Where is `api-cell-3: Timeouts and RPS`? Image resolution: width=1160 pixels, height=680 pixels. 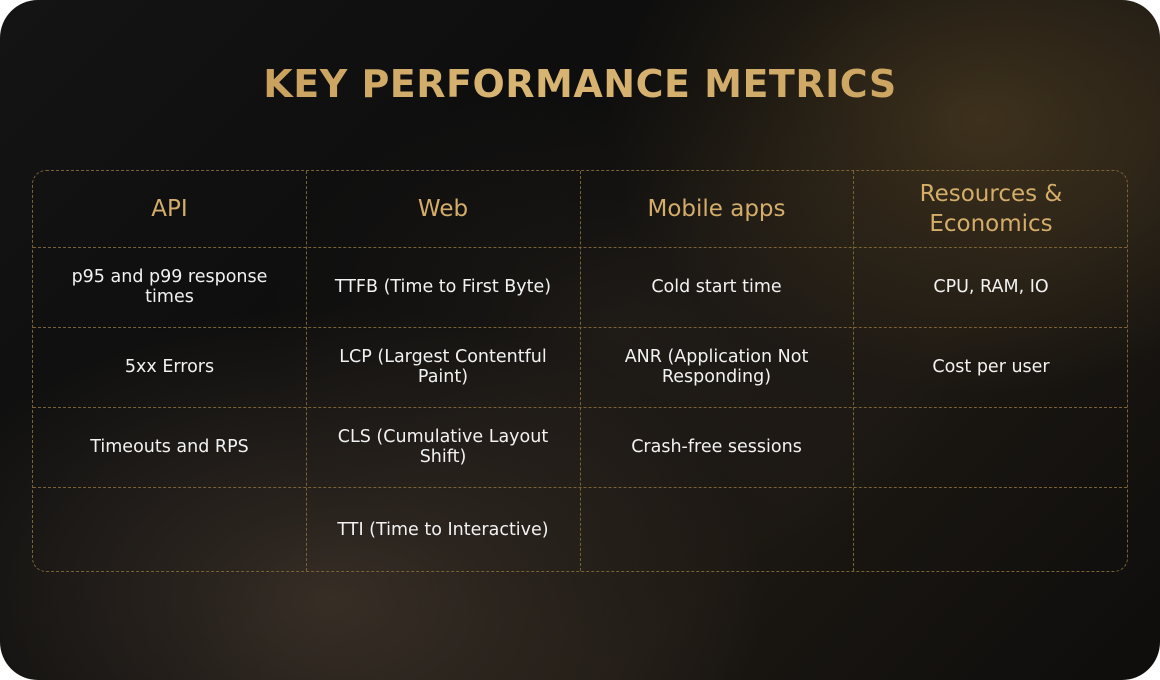 api-cell-3: Timeouts and RPS is located at coordinates (169, 447).